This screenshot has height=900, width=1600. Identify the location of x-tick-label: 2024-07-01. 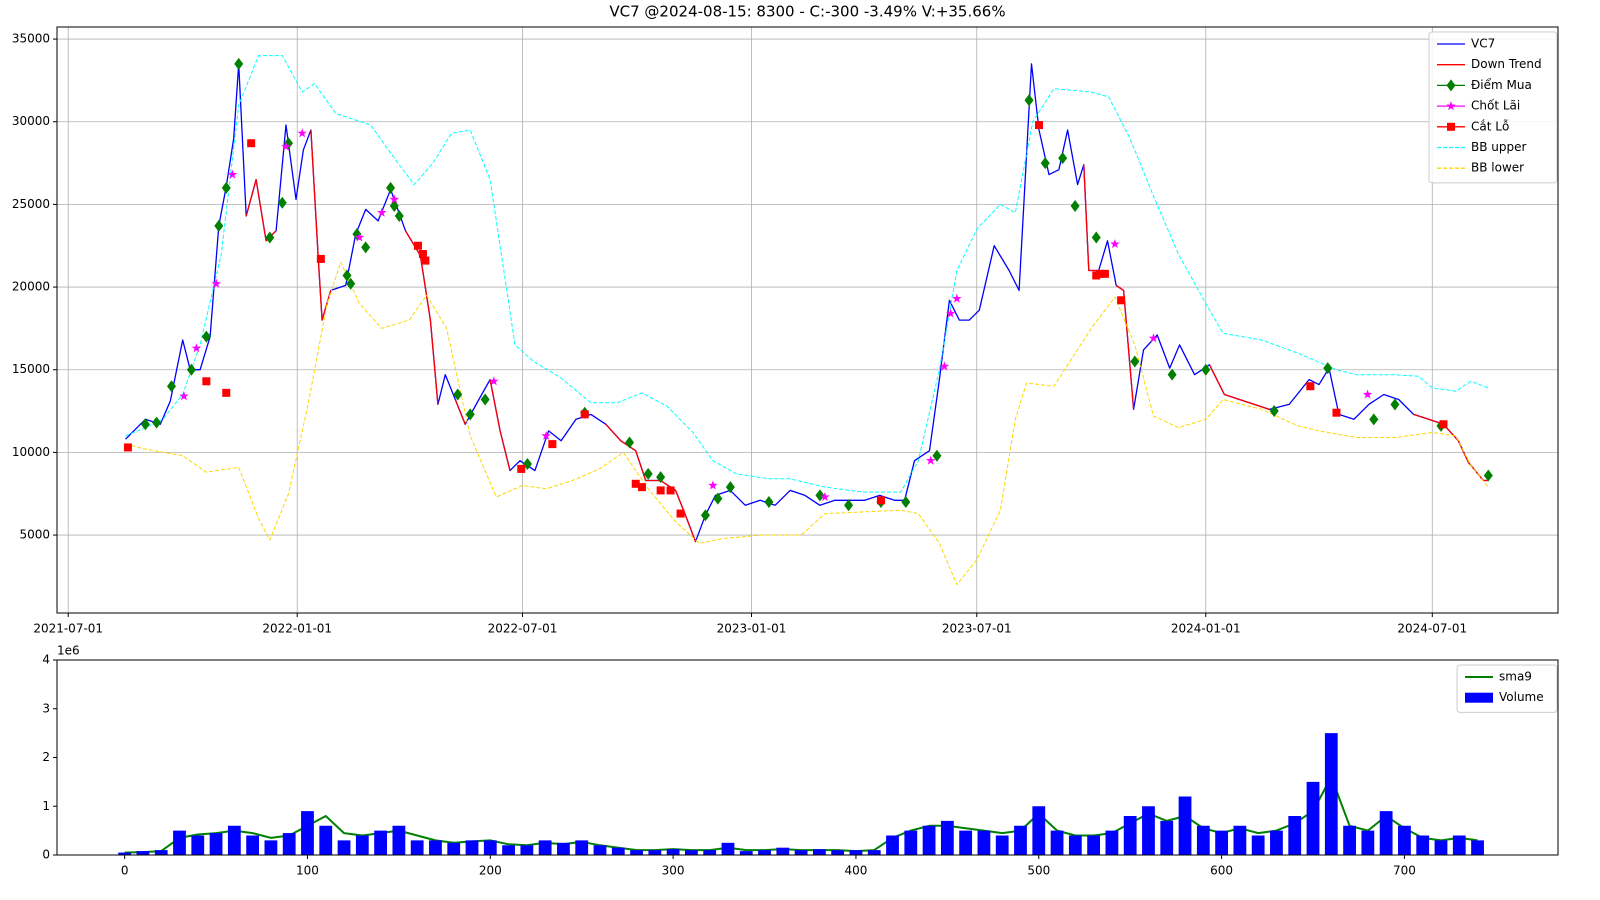
(1432, 629).